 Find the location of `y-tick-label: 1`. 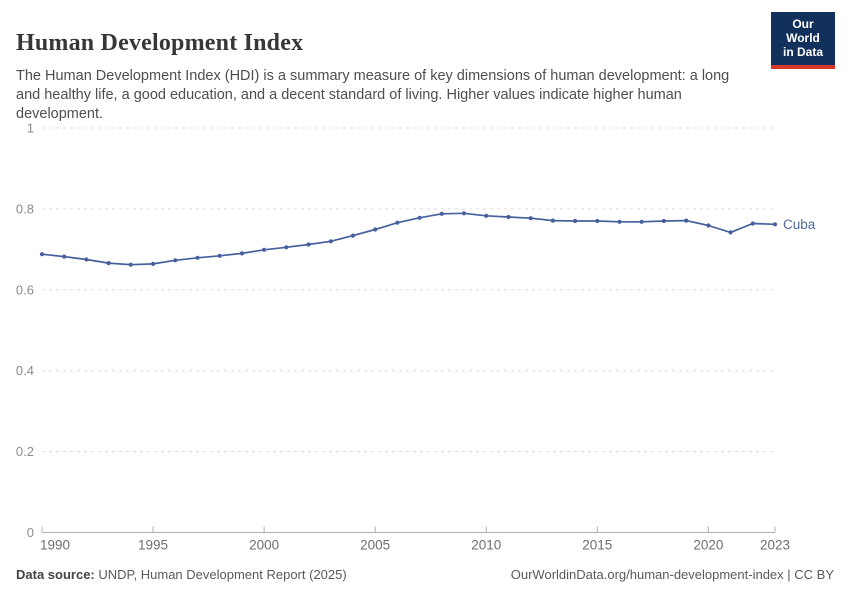

y-tick-label: 1 is located at coordinates (30, 128).